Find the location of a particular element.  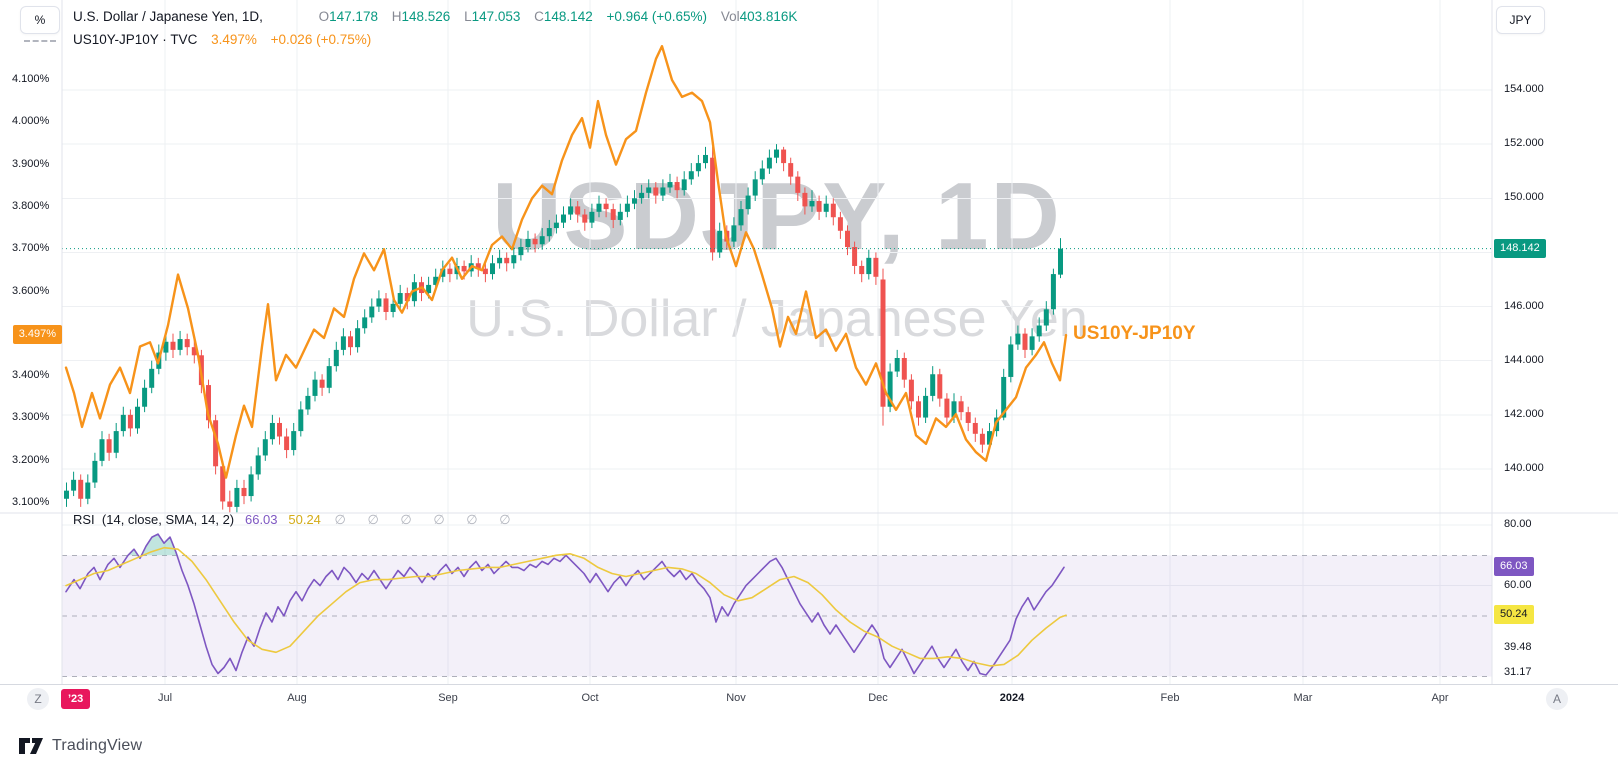

close-label: C is located at coordinates (539, 16).